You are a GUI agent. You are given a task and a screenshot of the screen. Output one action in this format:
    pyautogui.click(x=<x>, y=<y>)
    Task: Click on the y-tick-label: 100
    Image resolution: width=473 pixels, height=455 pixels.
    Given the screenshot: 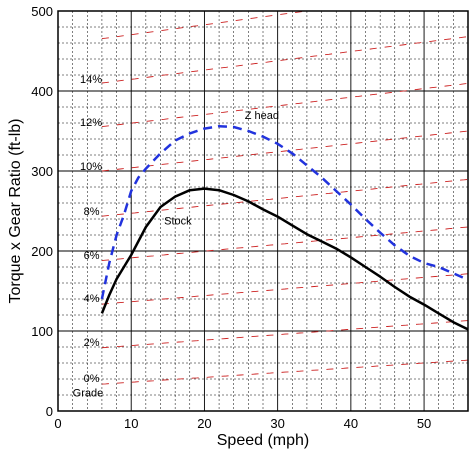 What is the action you would take?
    pyautogui.click(x=42, y=331)
    